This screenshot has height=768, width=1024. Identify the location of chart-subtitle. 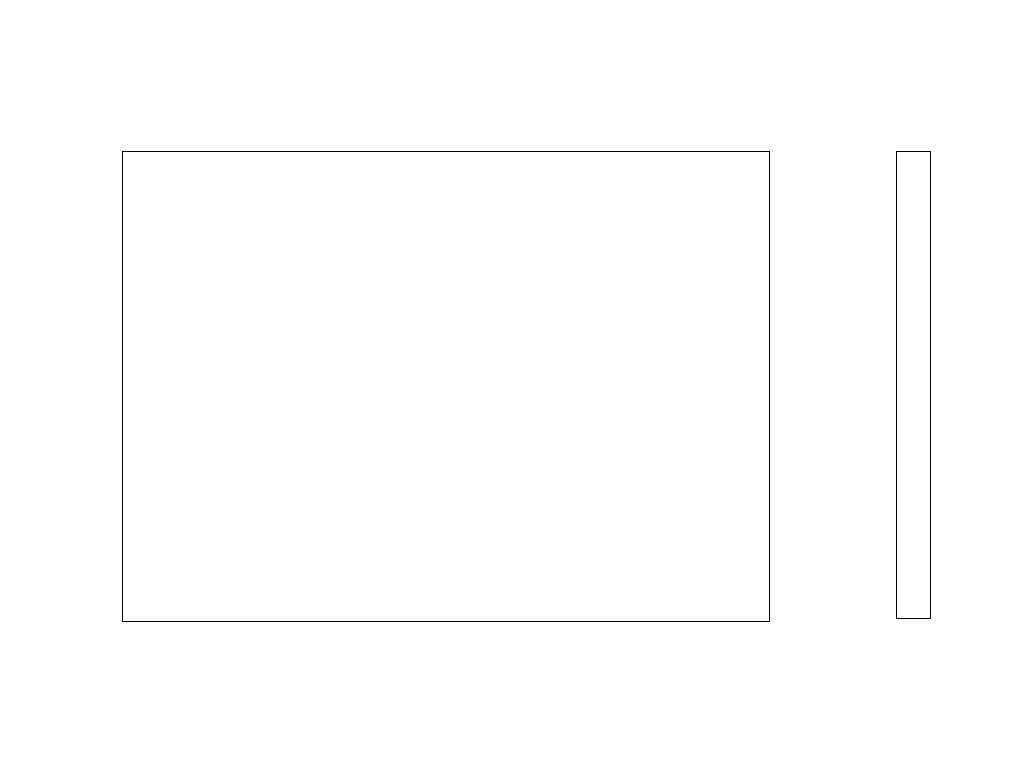
(445, 127).